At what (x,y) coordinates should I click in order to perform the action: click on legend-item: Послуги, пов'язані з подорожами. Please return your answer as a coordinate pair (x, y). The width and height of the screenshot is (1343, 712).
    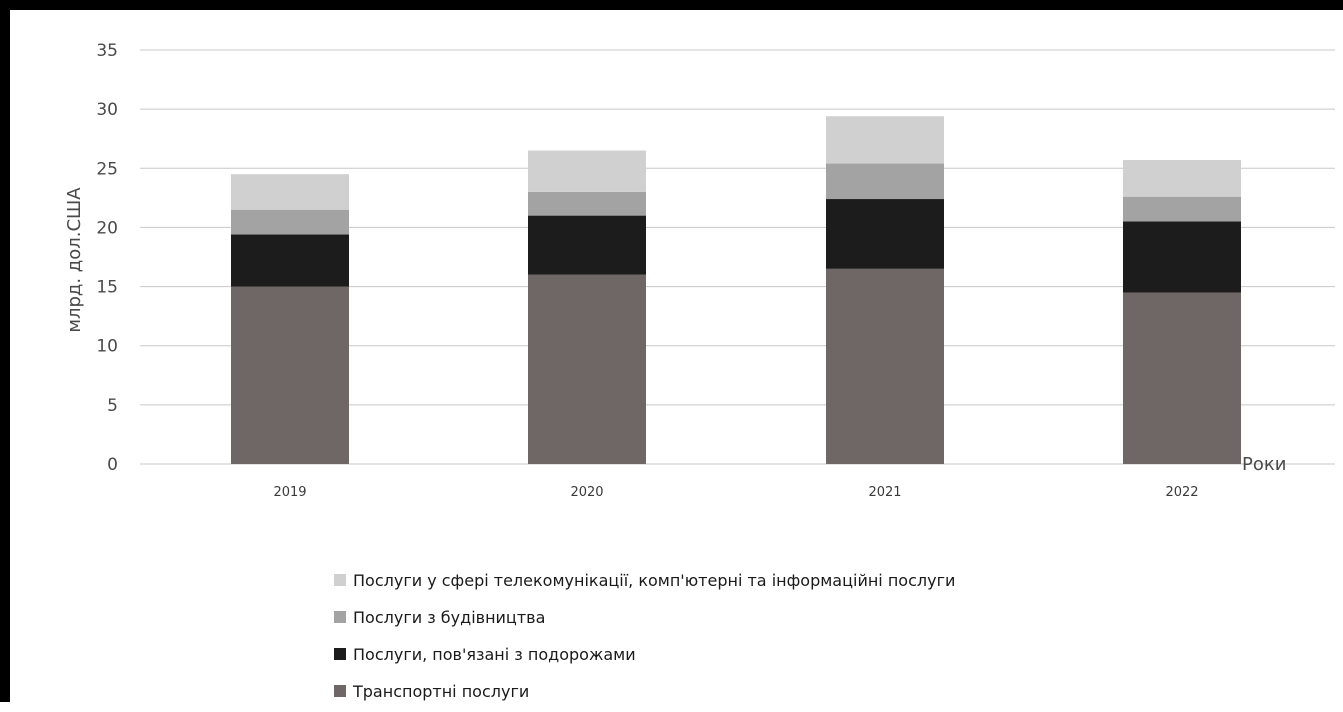
    Looking at the image, I should click on (485, 654).